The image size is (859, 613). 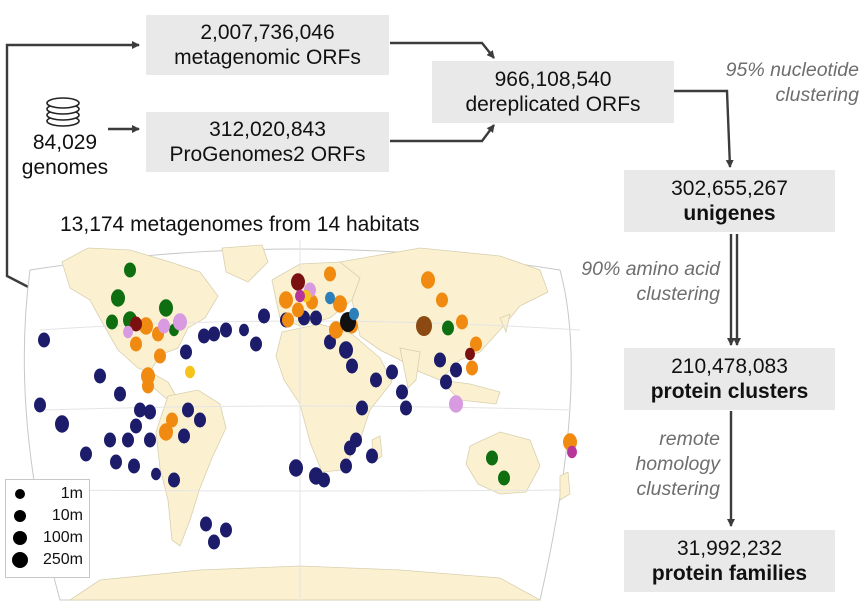 I want to click on protein-families-box: 31,992,232 protein families, so click(x=729, y=561).